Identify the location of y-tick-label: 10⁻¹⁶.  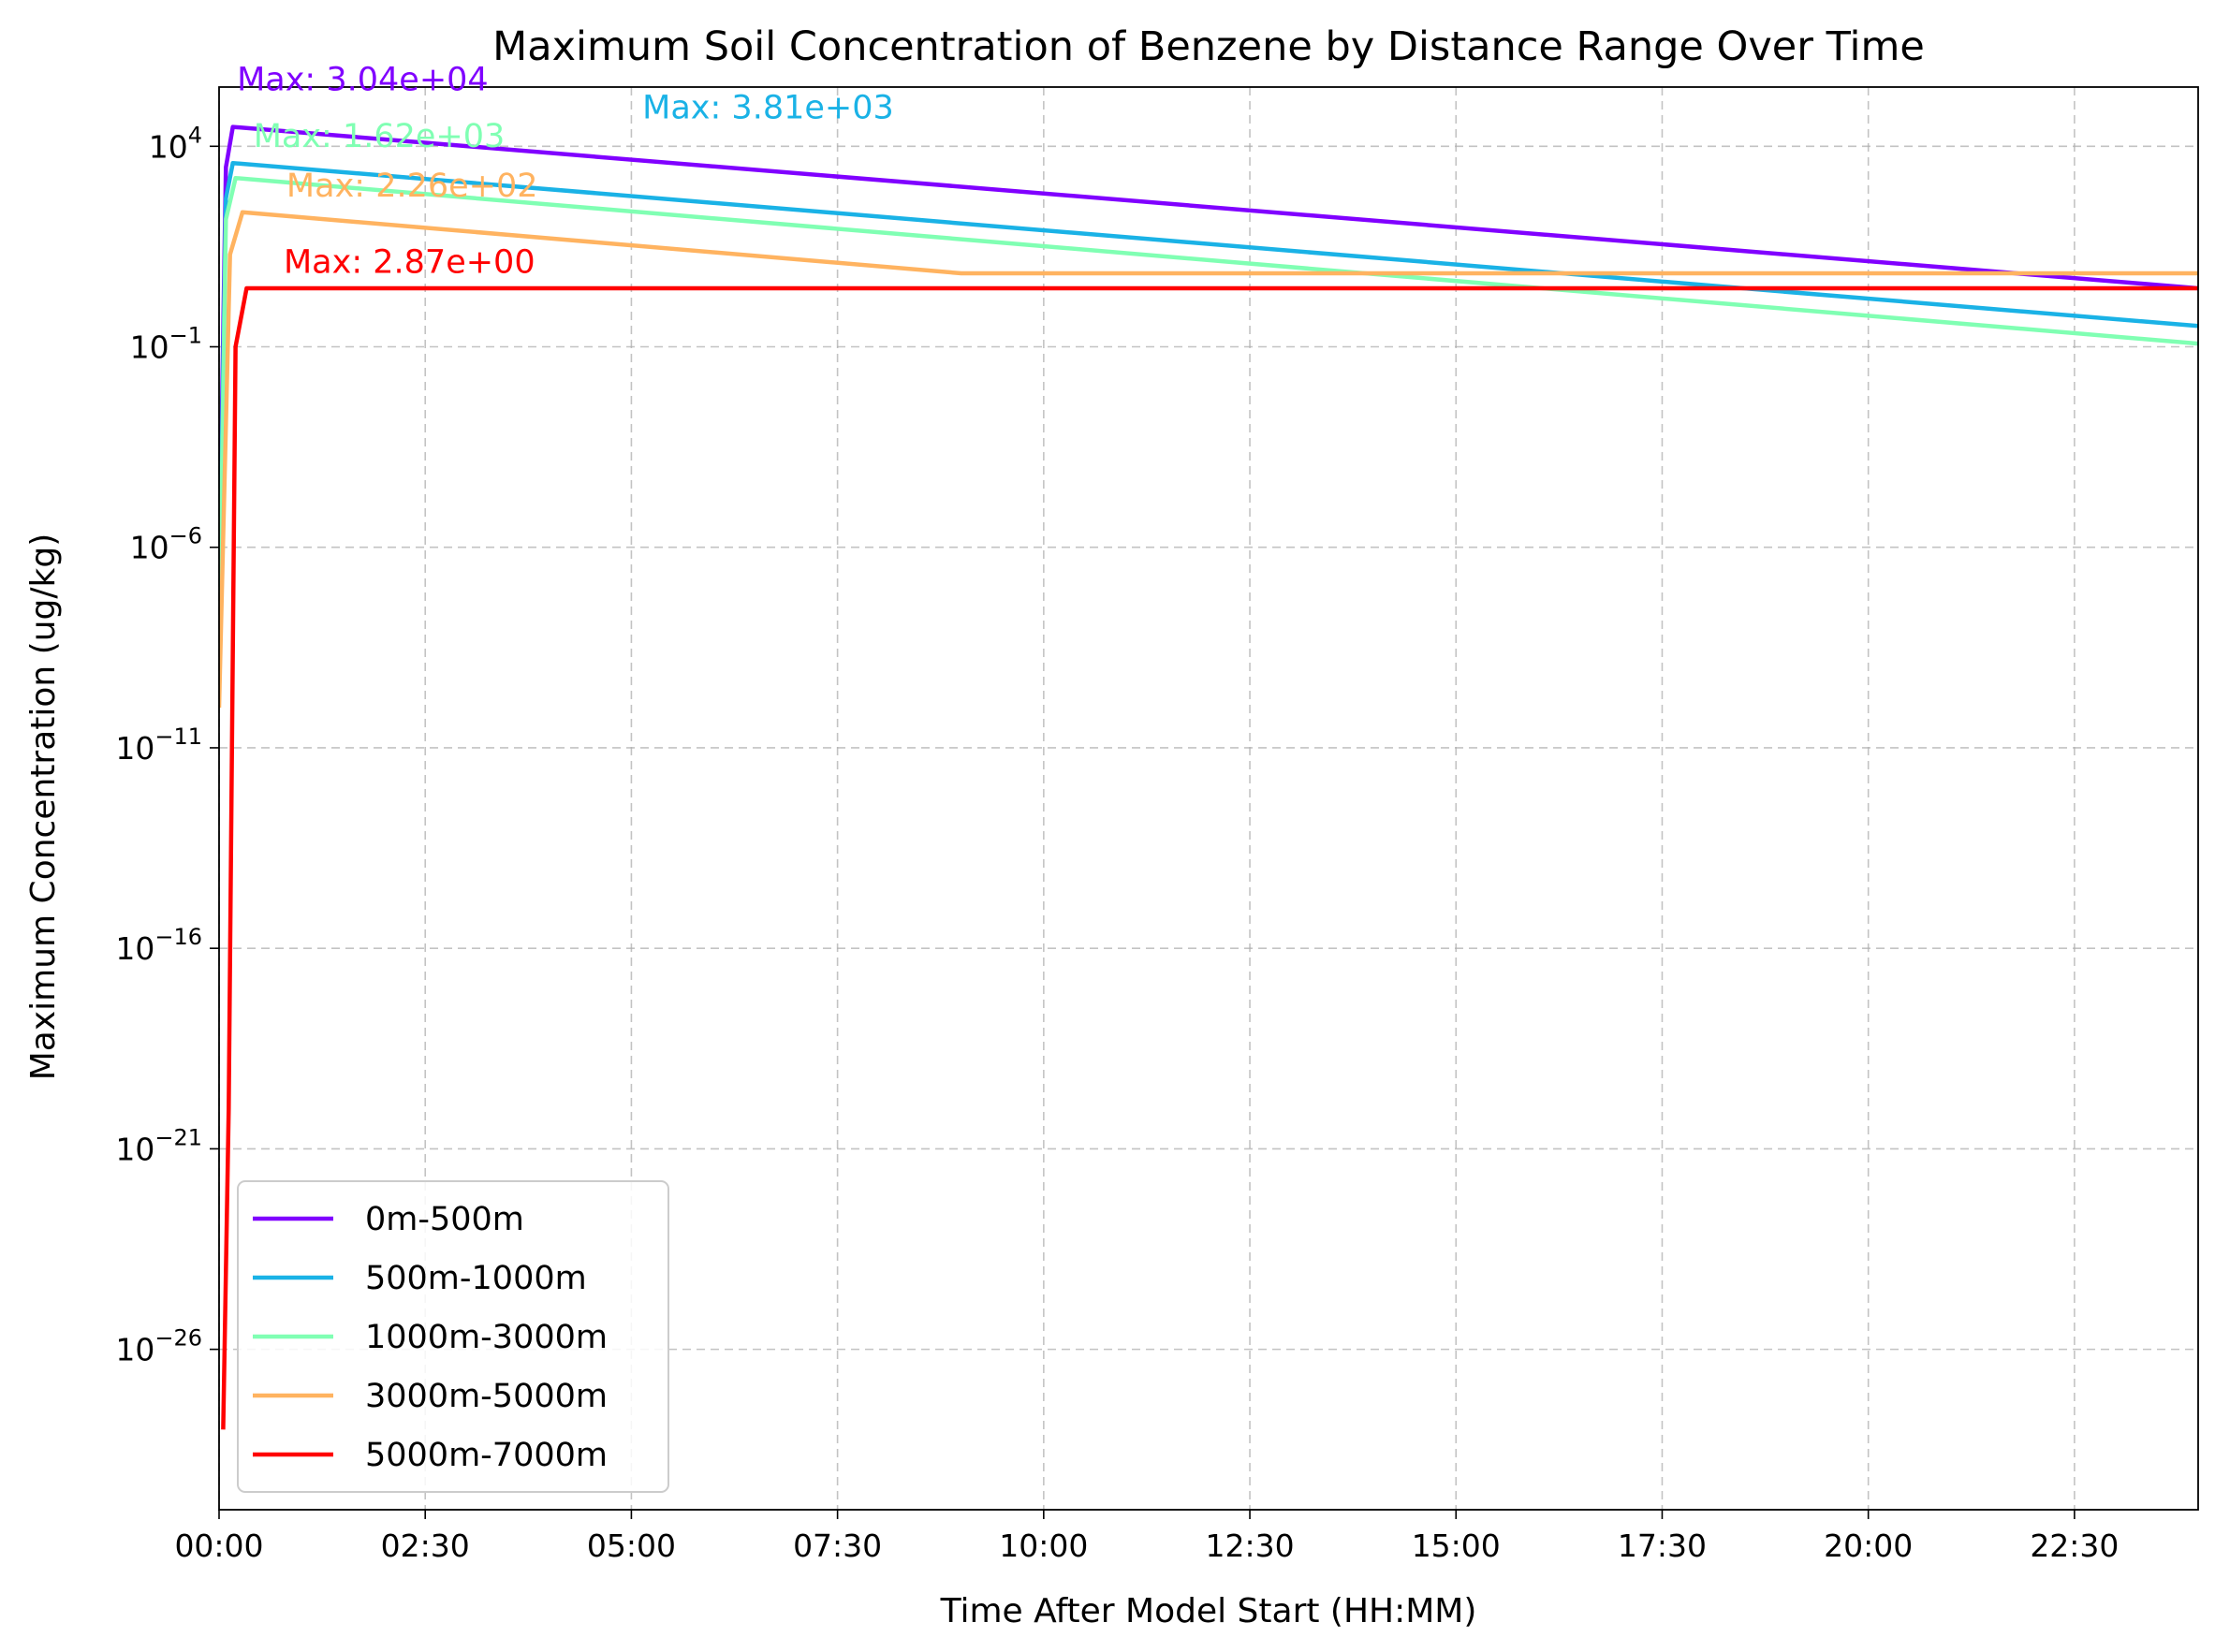
(158, 946).